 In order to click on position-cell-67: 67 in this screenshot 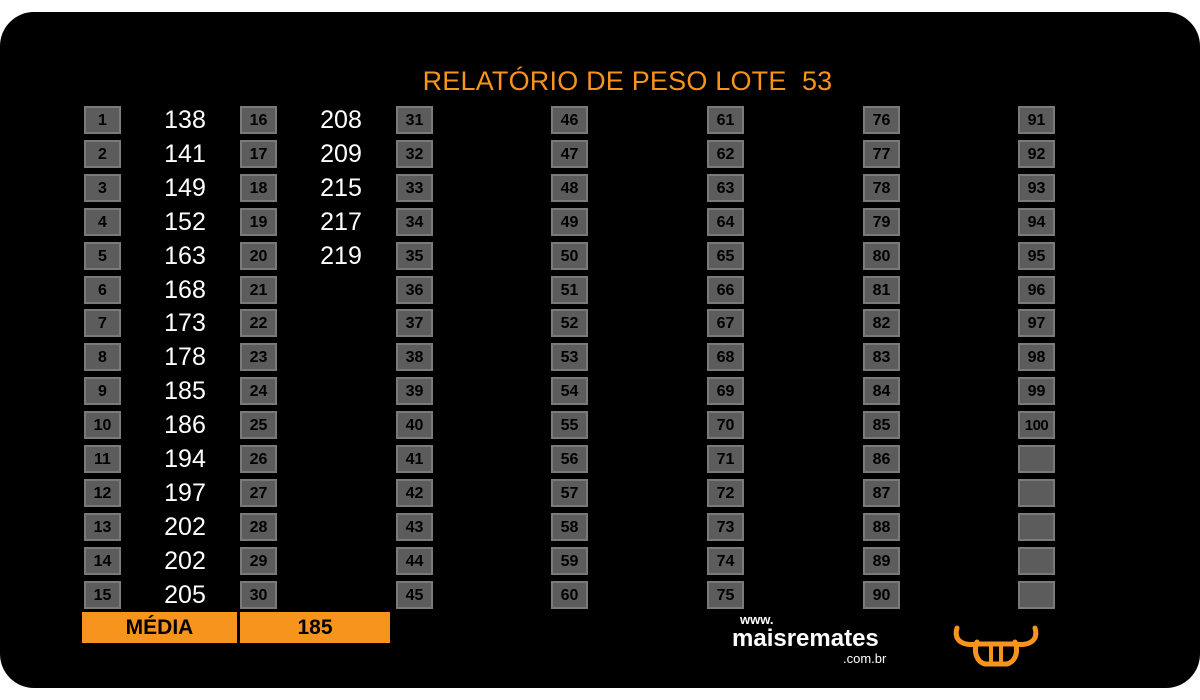, I will do `click(725, 323)`.